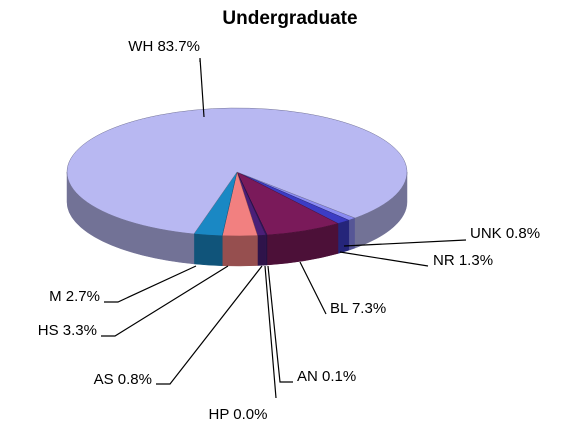 The height and width of the screenshot is (433, 575). I want to click on data-label: BL 7.3%, so click(358, 308).